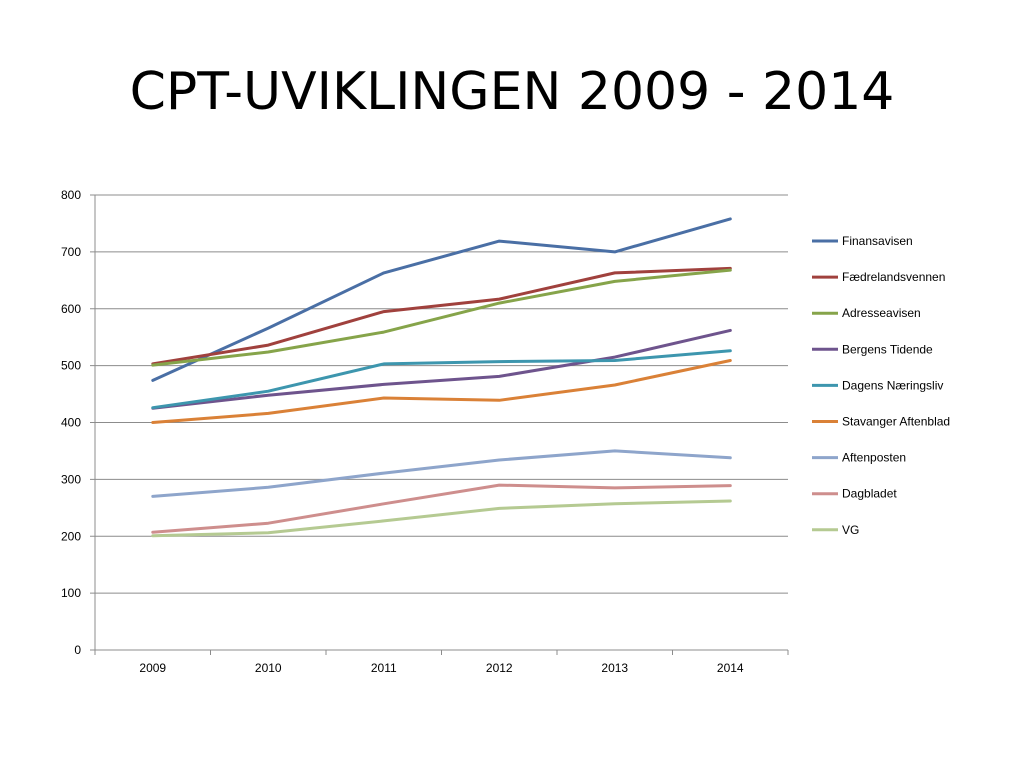  Describe the element at coordinates (71, 536) in the screenshot. I see `y-tick-label: 200` at that location.